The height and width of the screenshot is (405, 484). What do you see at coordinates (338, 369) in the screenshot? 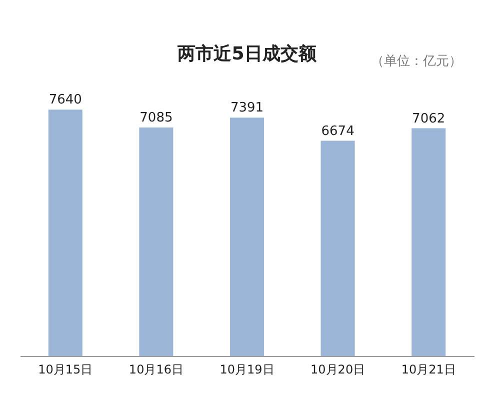
I see `x-tick-label: 10月20日` at bounding box center [338, 369].